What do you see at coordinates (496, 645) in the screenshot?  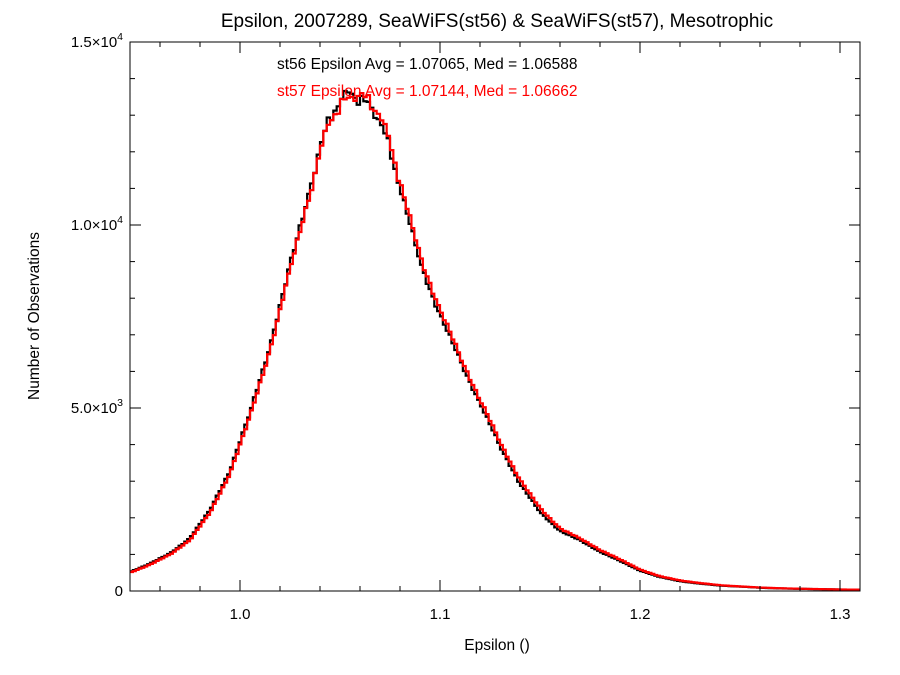 I see `x-axis-label: Epsilon ()` at bounding box center [496, 645].